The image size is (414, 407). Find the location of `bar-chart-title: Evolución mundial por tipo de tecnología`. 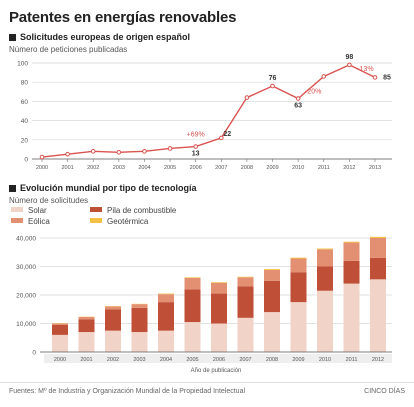

bar-chart-title: Evolución mundial por tipo de tecnología is located at coordinates (103, 188).